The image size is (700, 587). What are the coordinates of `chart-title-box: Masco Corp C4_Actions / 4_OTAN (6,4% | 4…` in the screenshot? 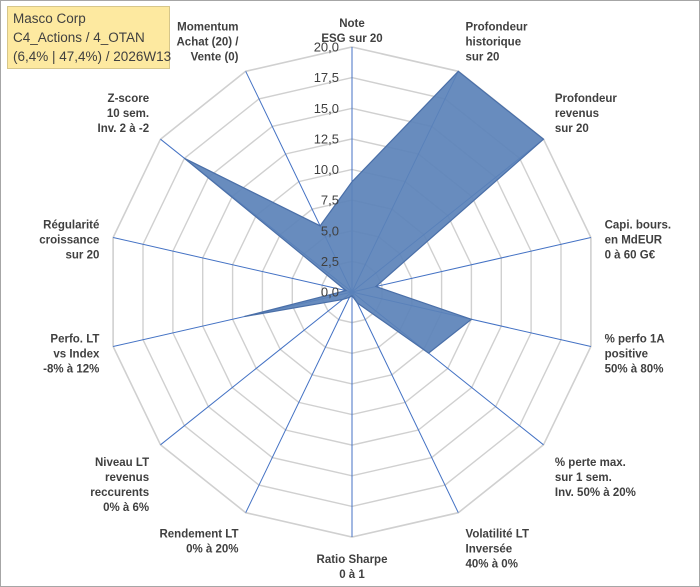 It's located at (89, 37).